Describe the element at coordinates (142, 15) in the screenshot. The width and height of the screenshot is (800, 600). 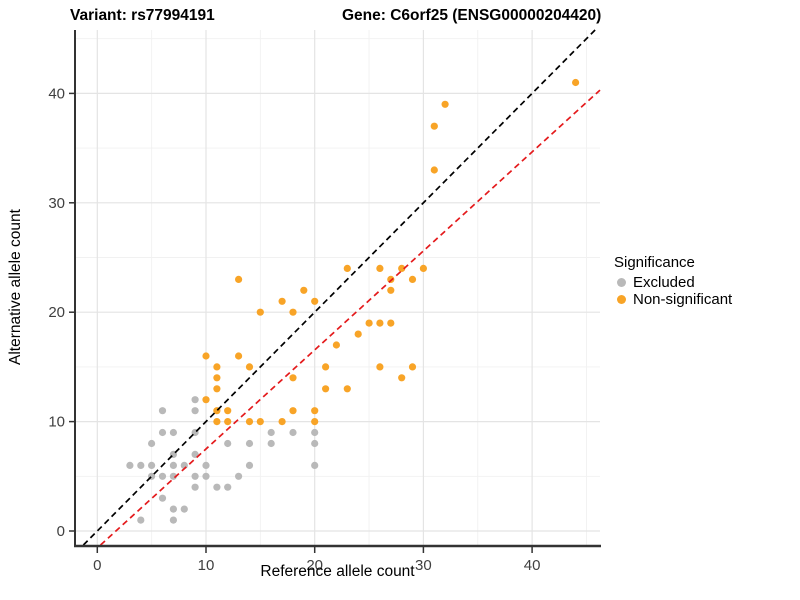
I see `plot-title-variant: Variant: rs77994191` at that location.